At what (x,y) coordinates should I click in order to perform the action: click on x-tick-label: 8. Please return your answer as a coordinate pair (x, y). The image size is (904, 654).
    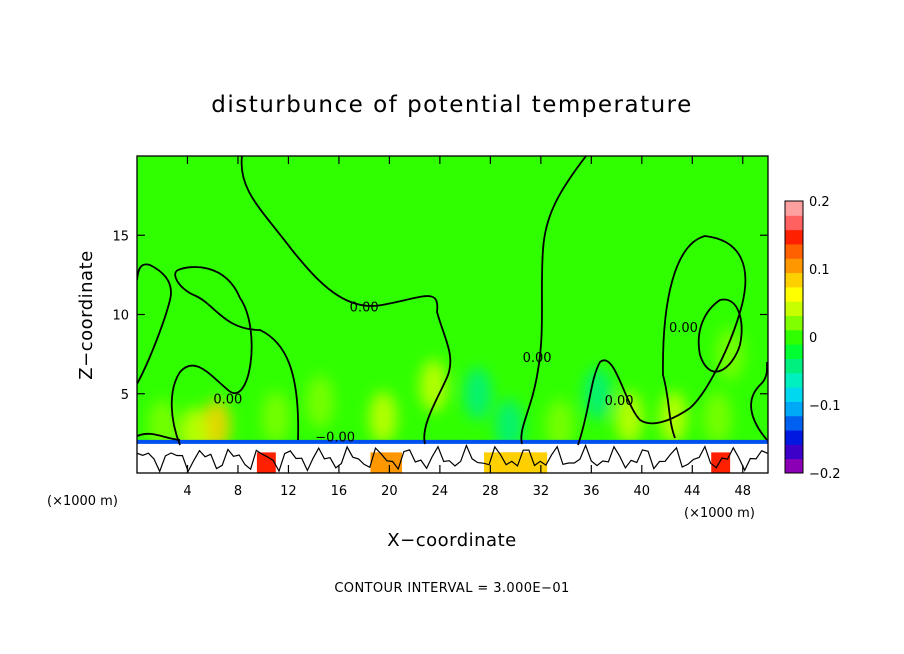
    Looking at the image, I should click on (238, 491).